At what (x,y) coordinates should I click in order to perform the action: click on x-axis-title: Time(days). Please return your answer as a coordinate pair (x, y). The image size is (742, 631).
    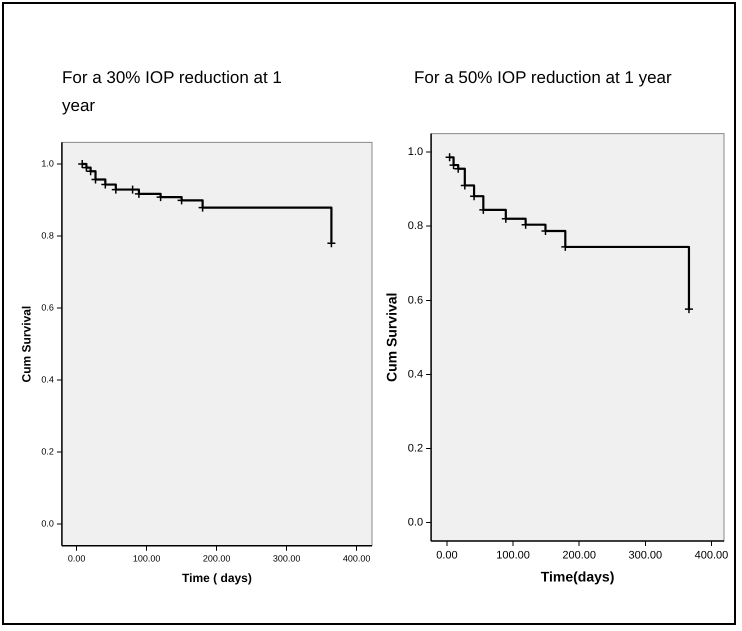
    Looking at the image, I should click on (577, 576).